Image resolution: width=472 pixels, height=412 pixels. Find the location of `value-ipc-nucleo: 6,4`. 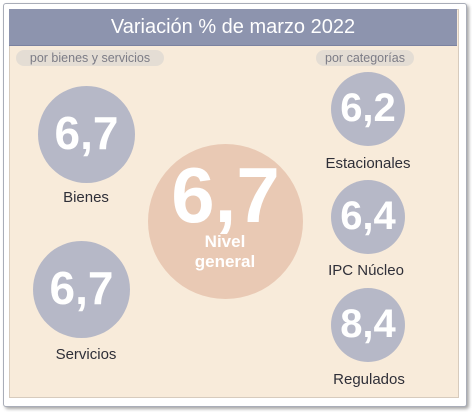

value-ipc-nucleo: 6,4 is located at coordinates (368, 216).